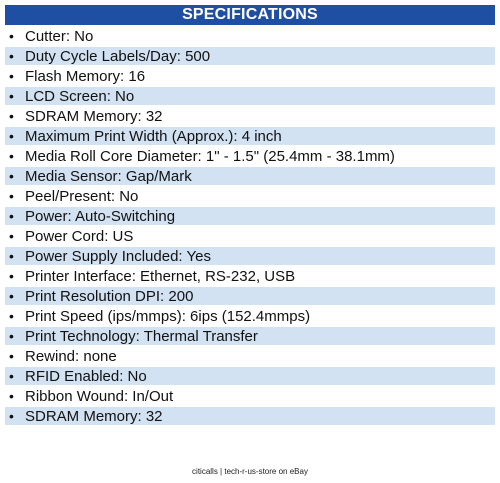 The width and height of the screenshot is (500, 483). What do you see at coordinates (118, 56) in the screenshot?
I see `spec-text: Duty Cycle Labels/Day: 500` at bounding box center [118, 56].